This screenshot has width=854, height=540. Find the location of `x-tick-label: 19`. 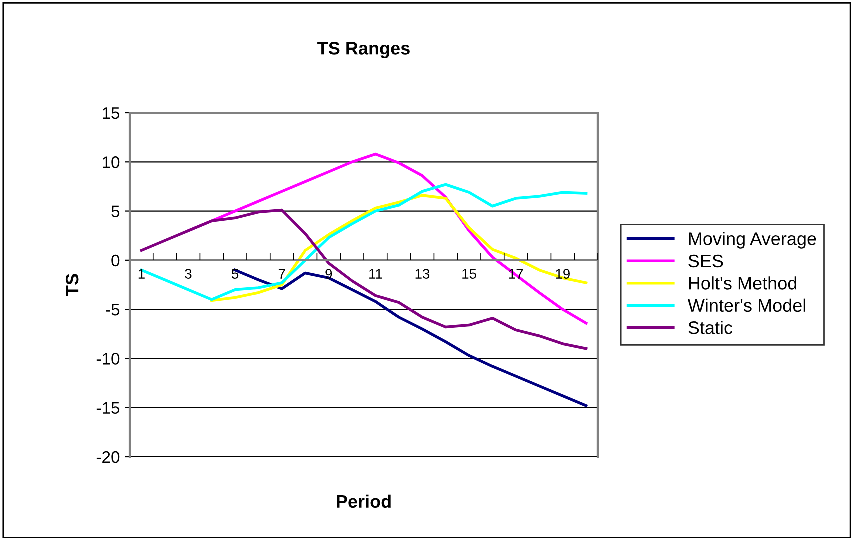

x-tick-label: 19 is located at coordinates (563, 274).